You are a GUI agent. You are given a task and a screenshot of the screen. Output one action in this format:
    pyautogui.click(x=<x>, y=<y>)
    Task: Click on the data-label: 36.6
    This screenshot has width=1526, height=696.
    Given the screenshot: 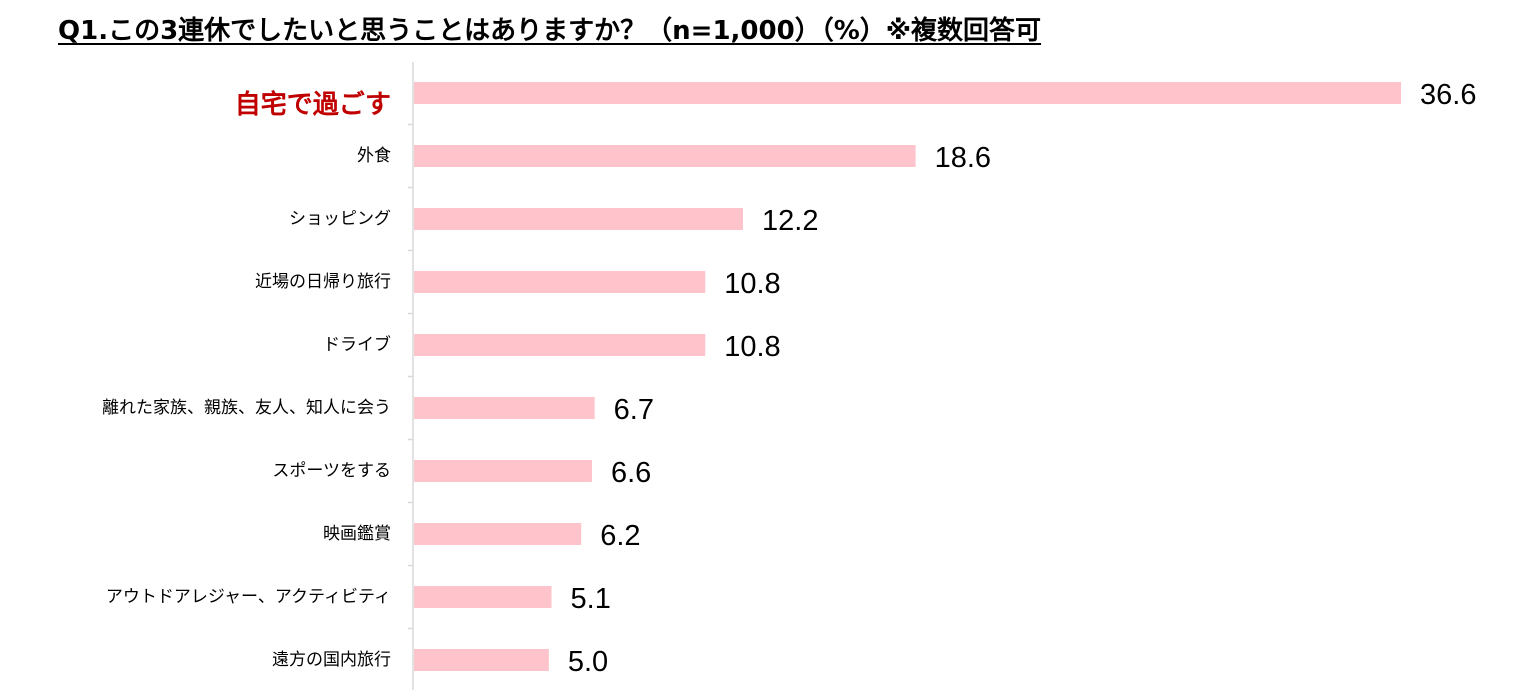 What is the action you would take?
    pyautogui.click(x=1448, y=95)
    